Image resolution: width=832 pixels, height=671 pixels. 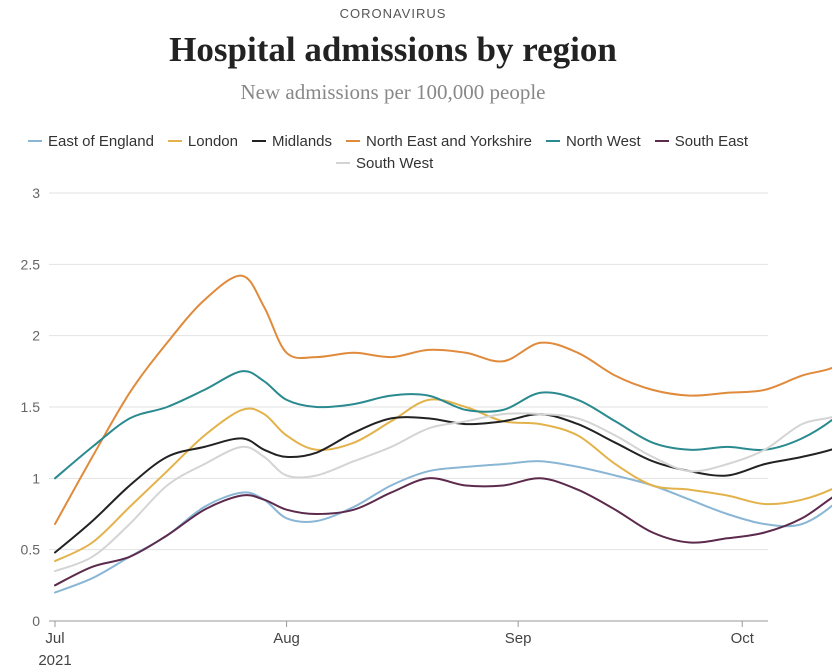 I want to click on legend-item-north-east-and-yorkshire: North East and Yorkshire, so click(x=439, y=142).